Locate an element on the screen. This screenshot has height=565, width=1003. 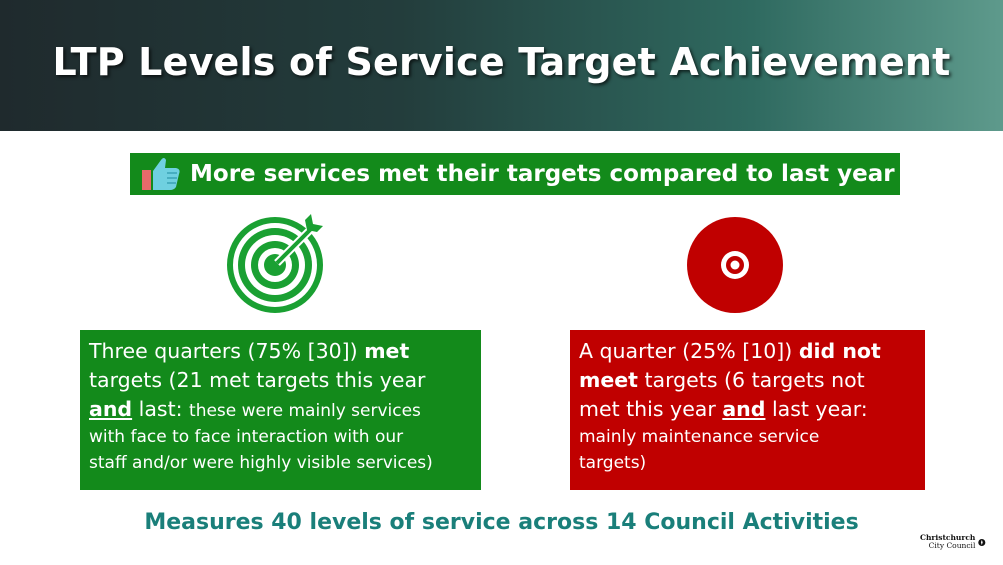
met-text: Three quarters (75% [30]) is located at coordinates (227, 351).